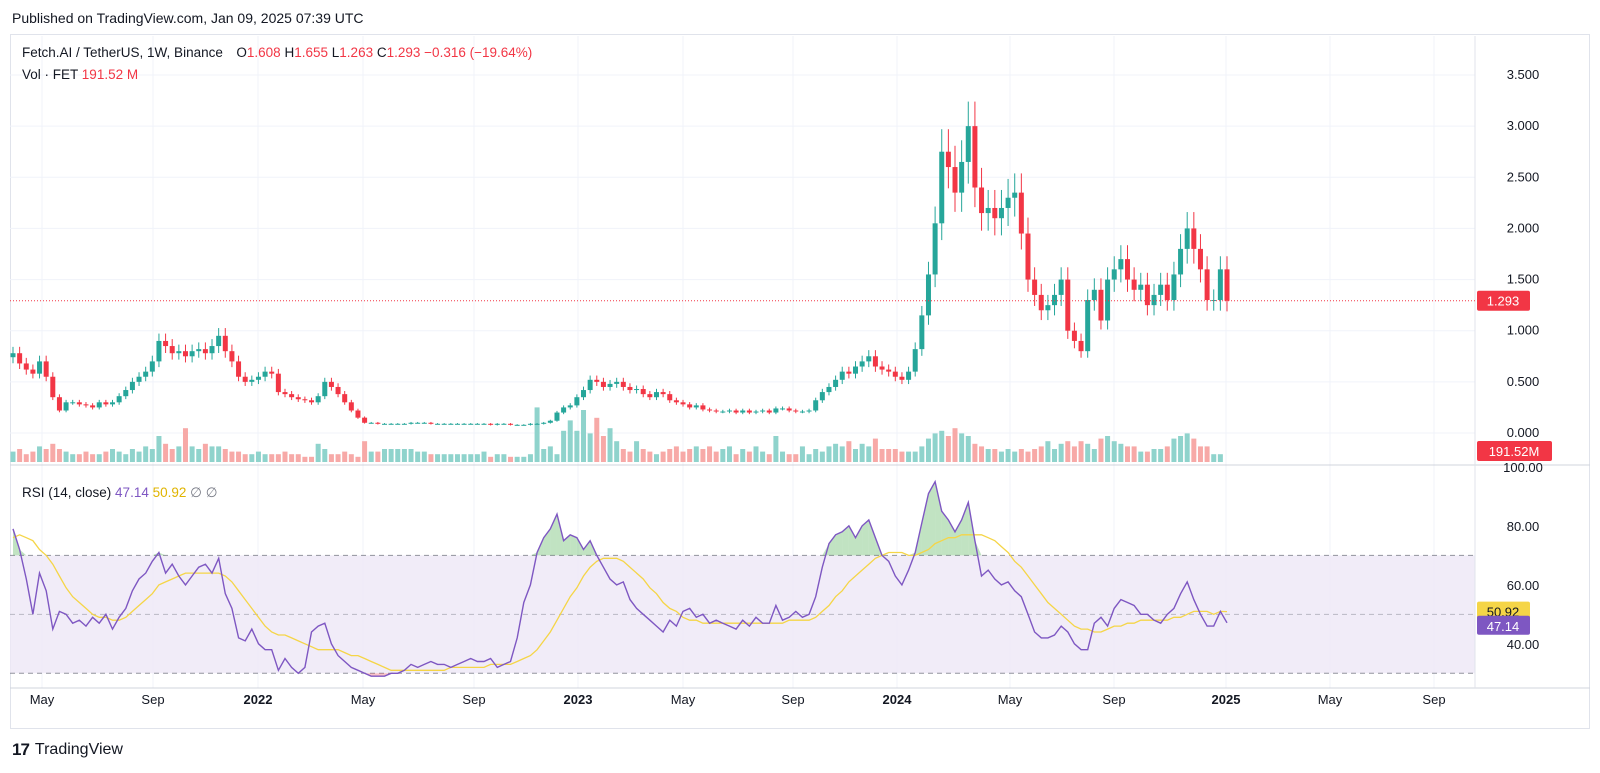 This screenshot has width=1600, height=773. Describe the element at coordinates (1523, 125) in the screenshot. I see `price-tick-label: 3.000` at that location.